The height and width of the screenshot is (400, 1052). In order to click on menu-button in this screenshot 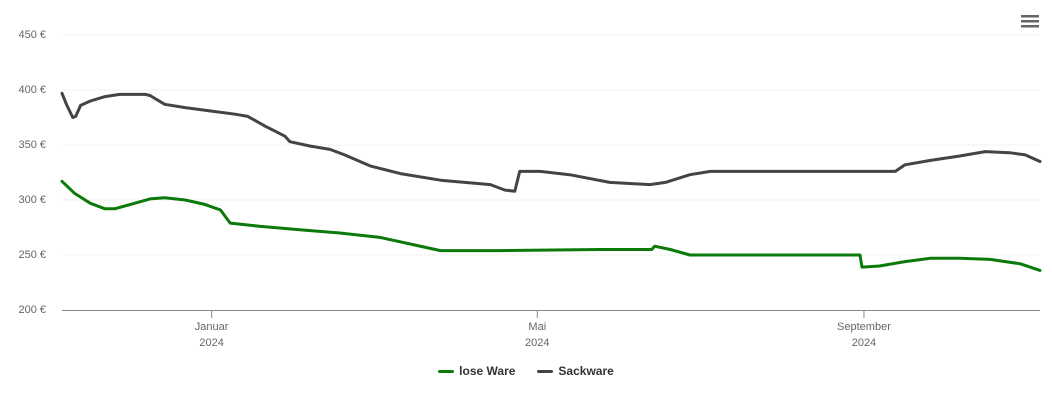, I will do `click(1030, 21)`.